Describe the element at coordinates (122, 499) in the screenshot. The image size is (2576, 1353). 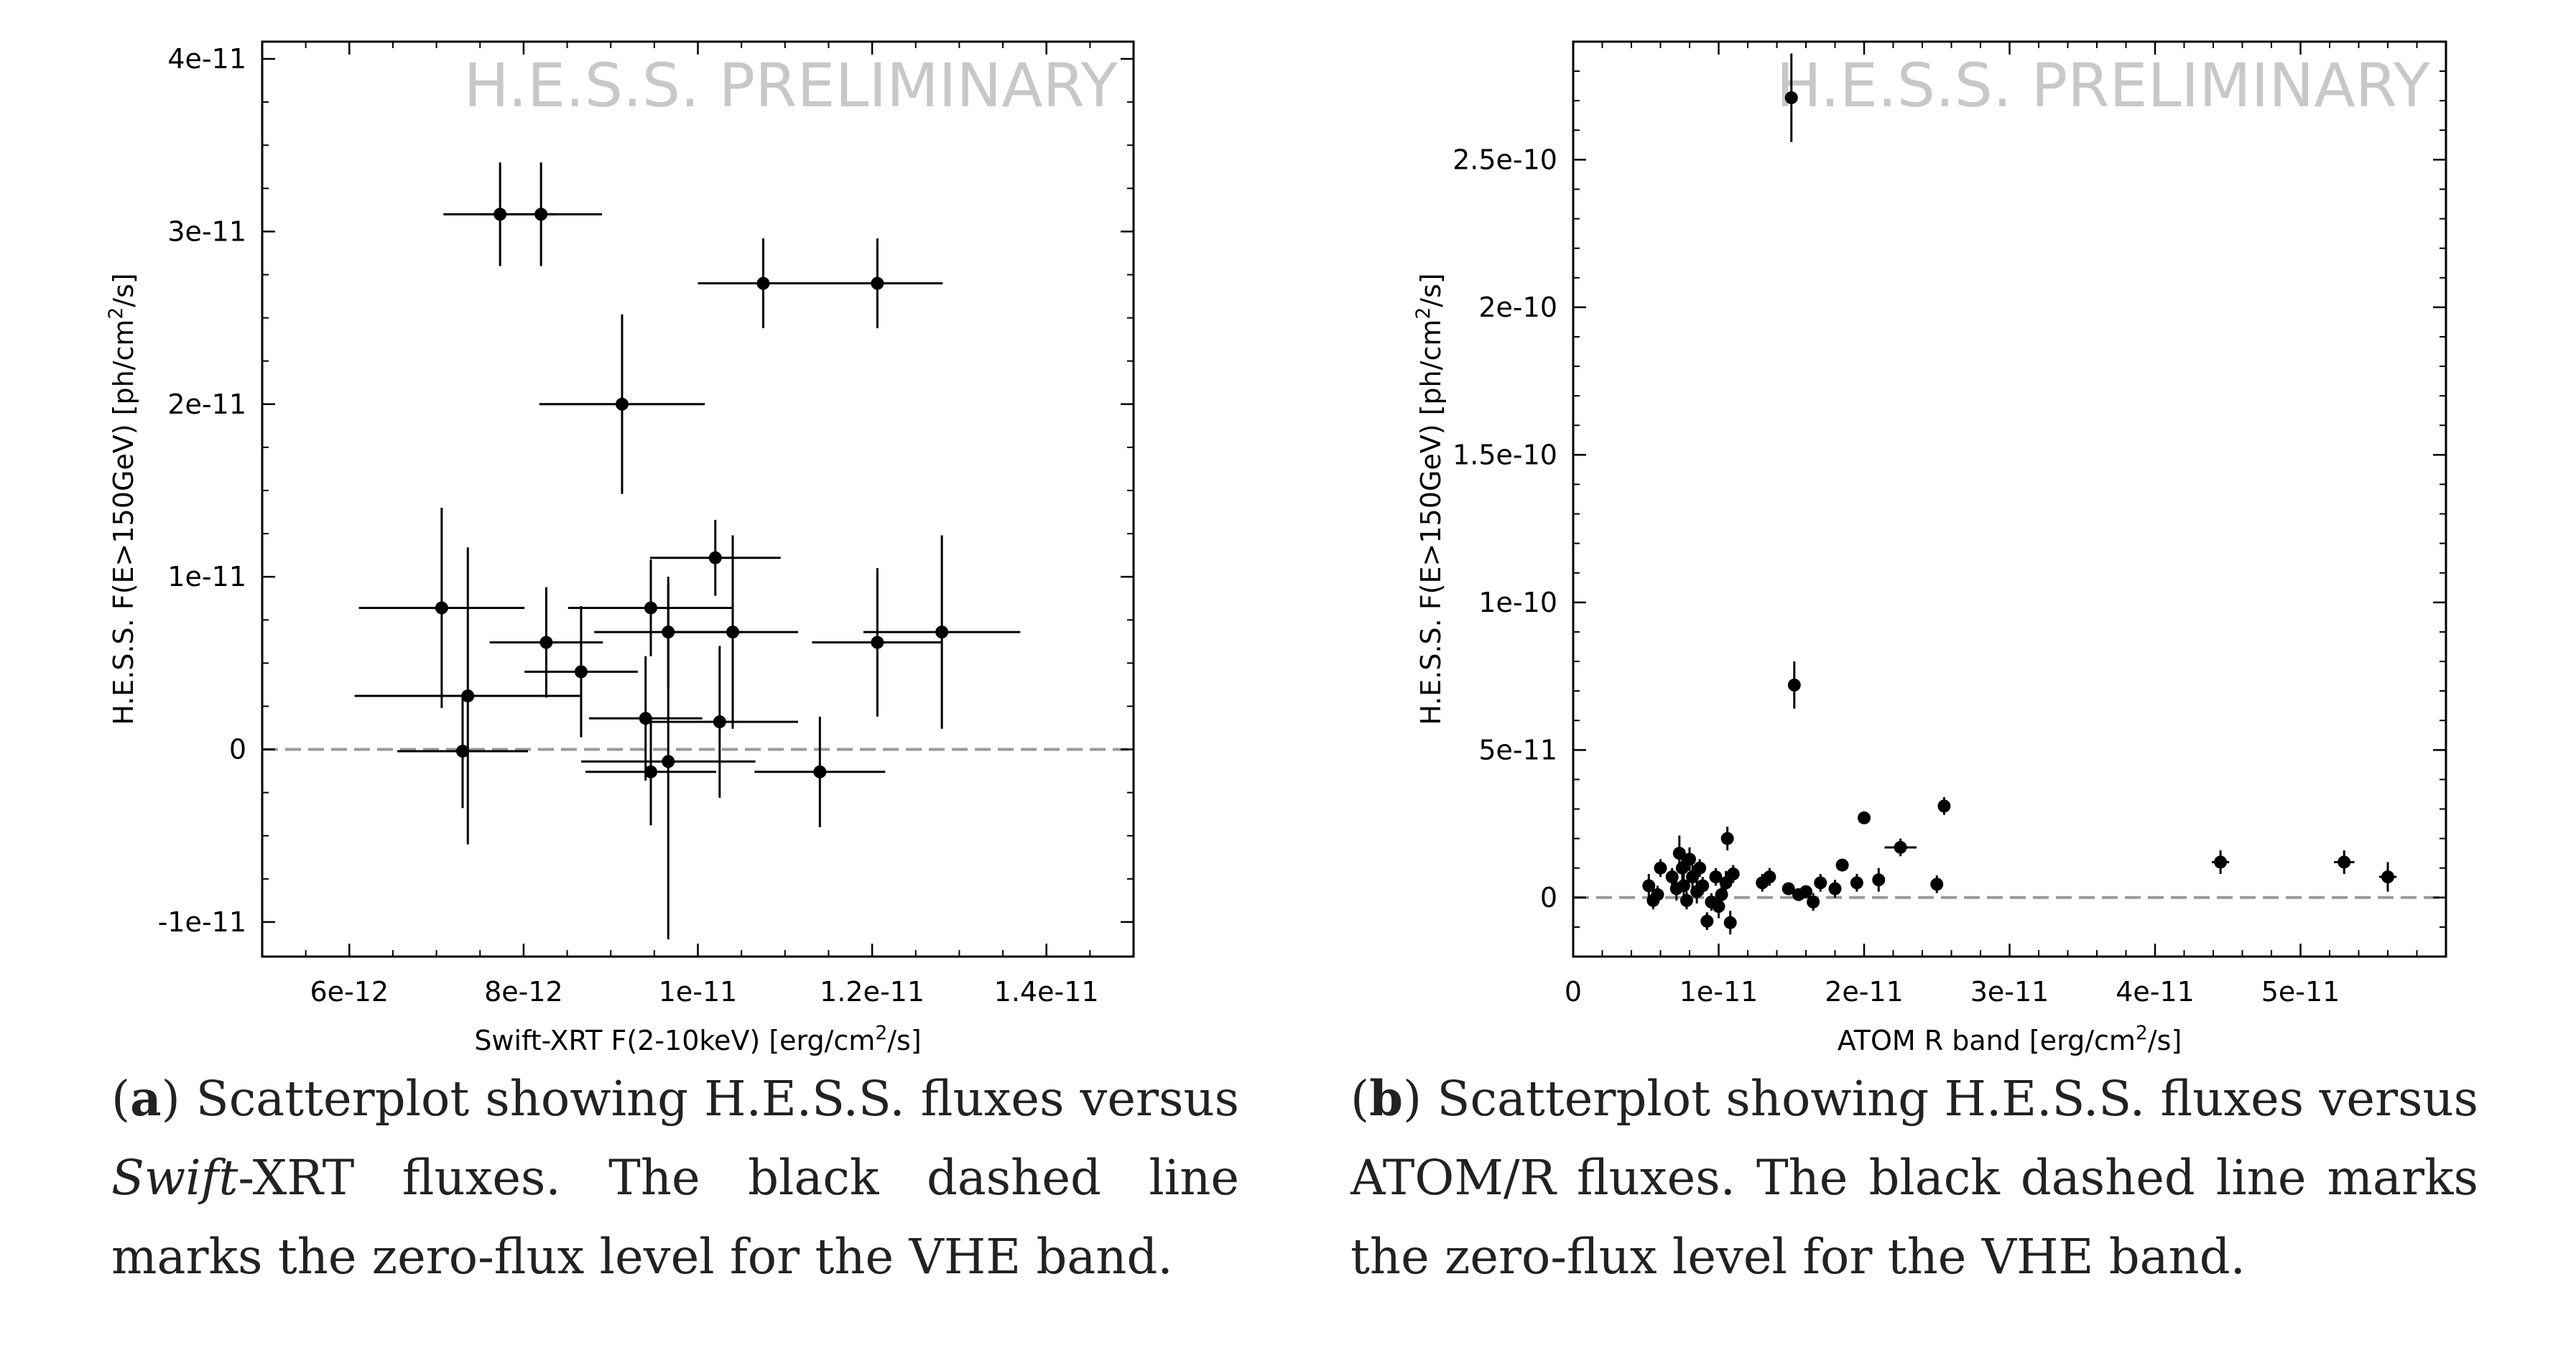
I see `y-axis-label: H.E.S.S. F(E>150GeV) [ph/cm2/s]` at that location.